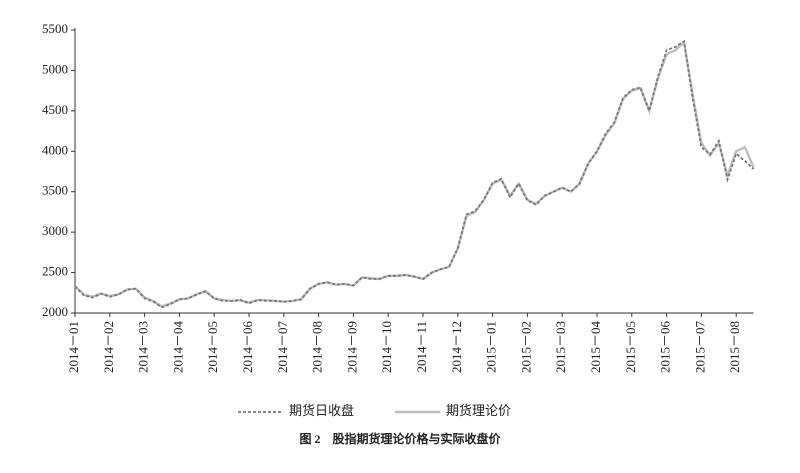 This screenshot has height=473, width=800. What do you see at coordinates (456, 347) in the screenshot?
I see `x-tick-label: 2014－12` at bounding box center [456, 347].